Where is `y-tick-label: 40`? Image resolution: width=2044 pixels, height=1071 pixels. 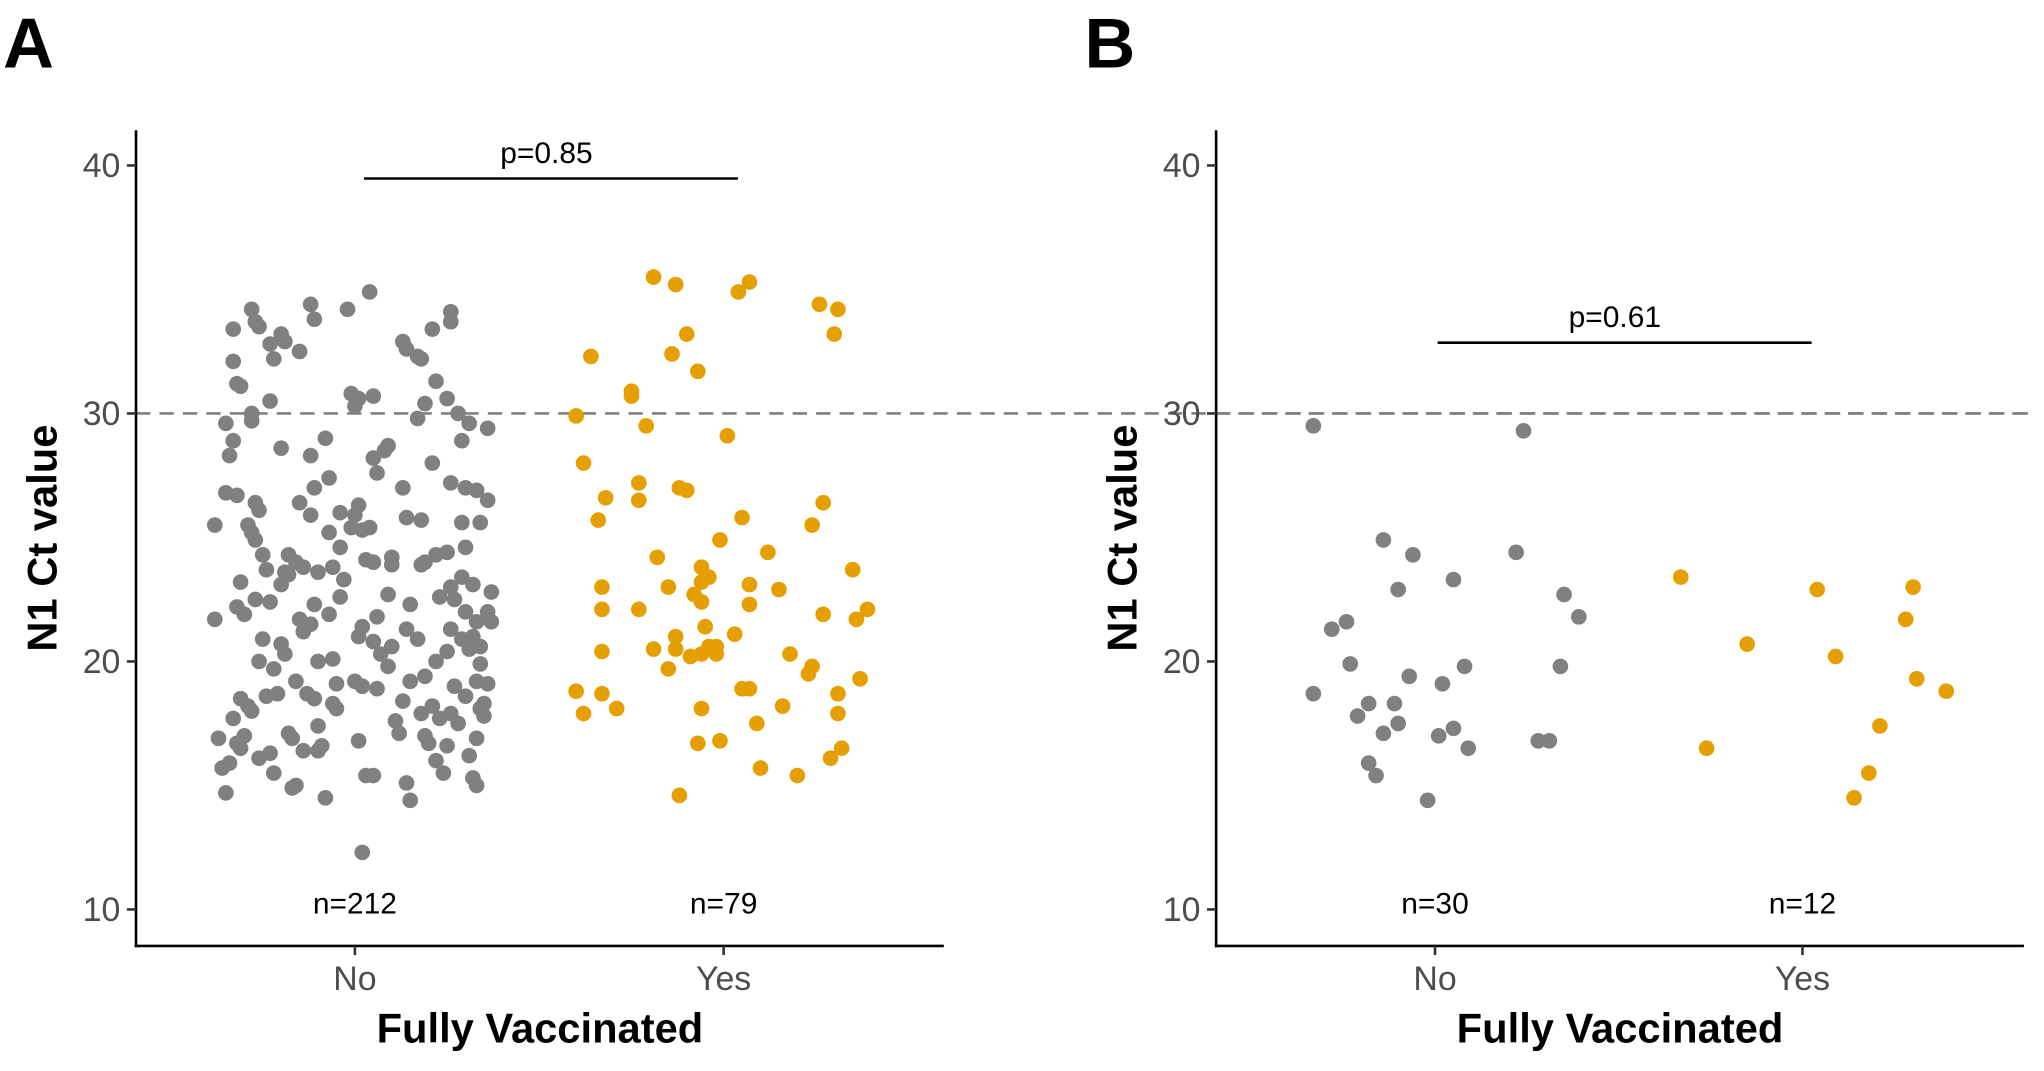 y-tick-label: 40 is located at coordinates (102, 166).